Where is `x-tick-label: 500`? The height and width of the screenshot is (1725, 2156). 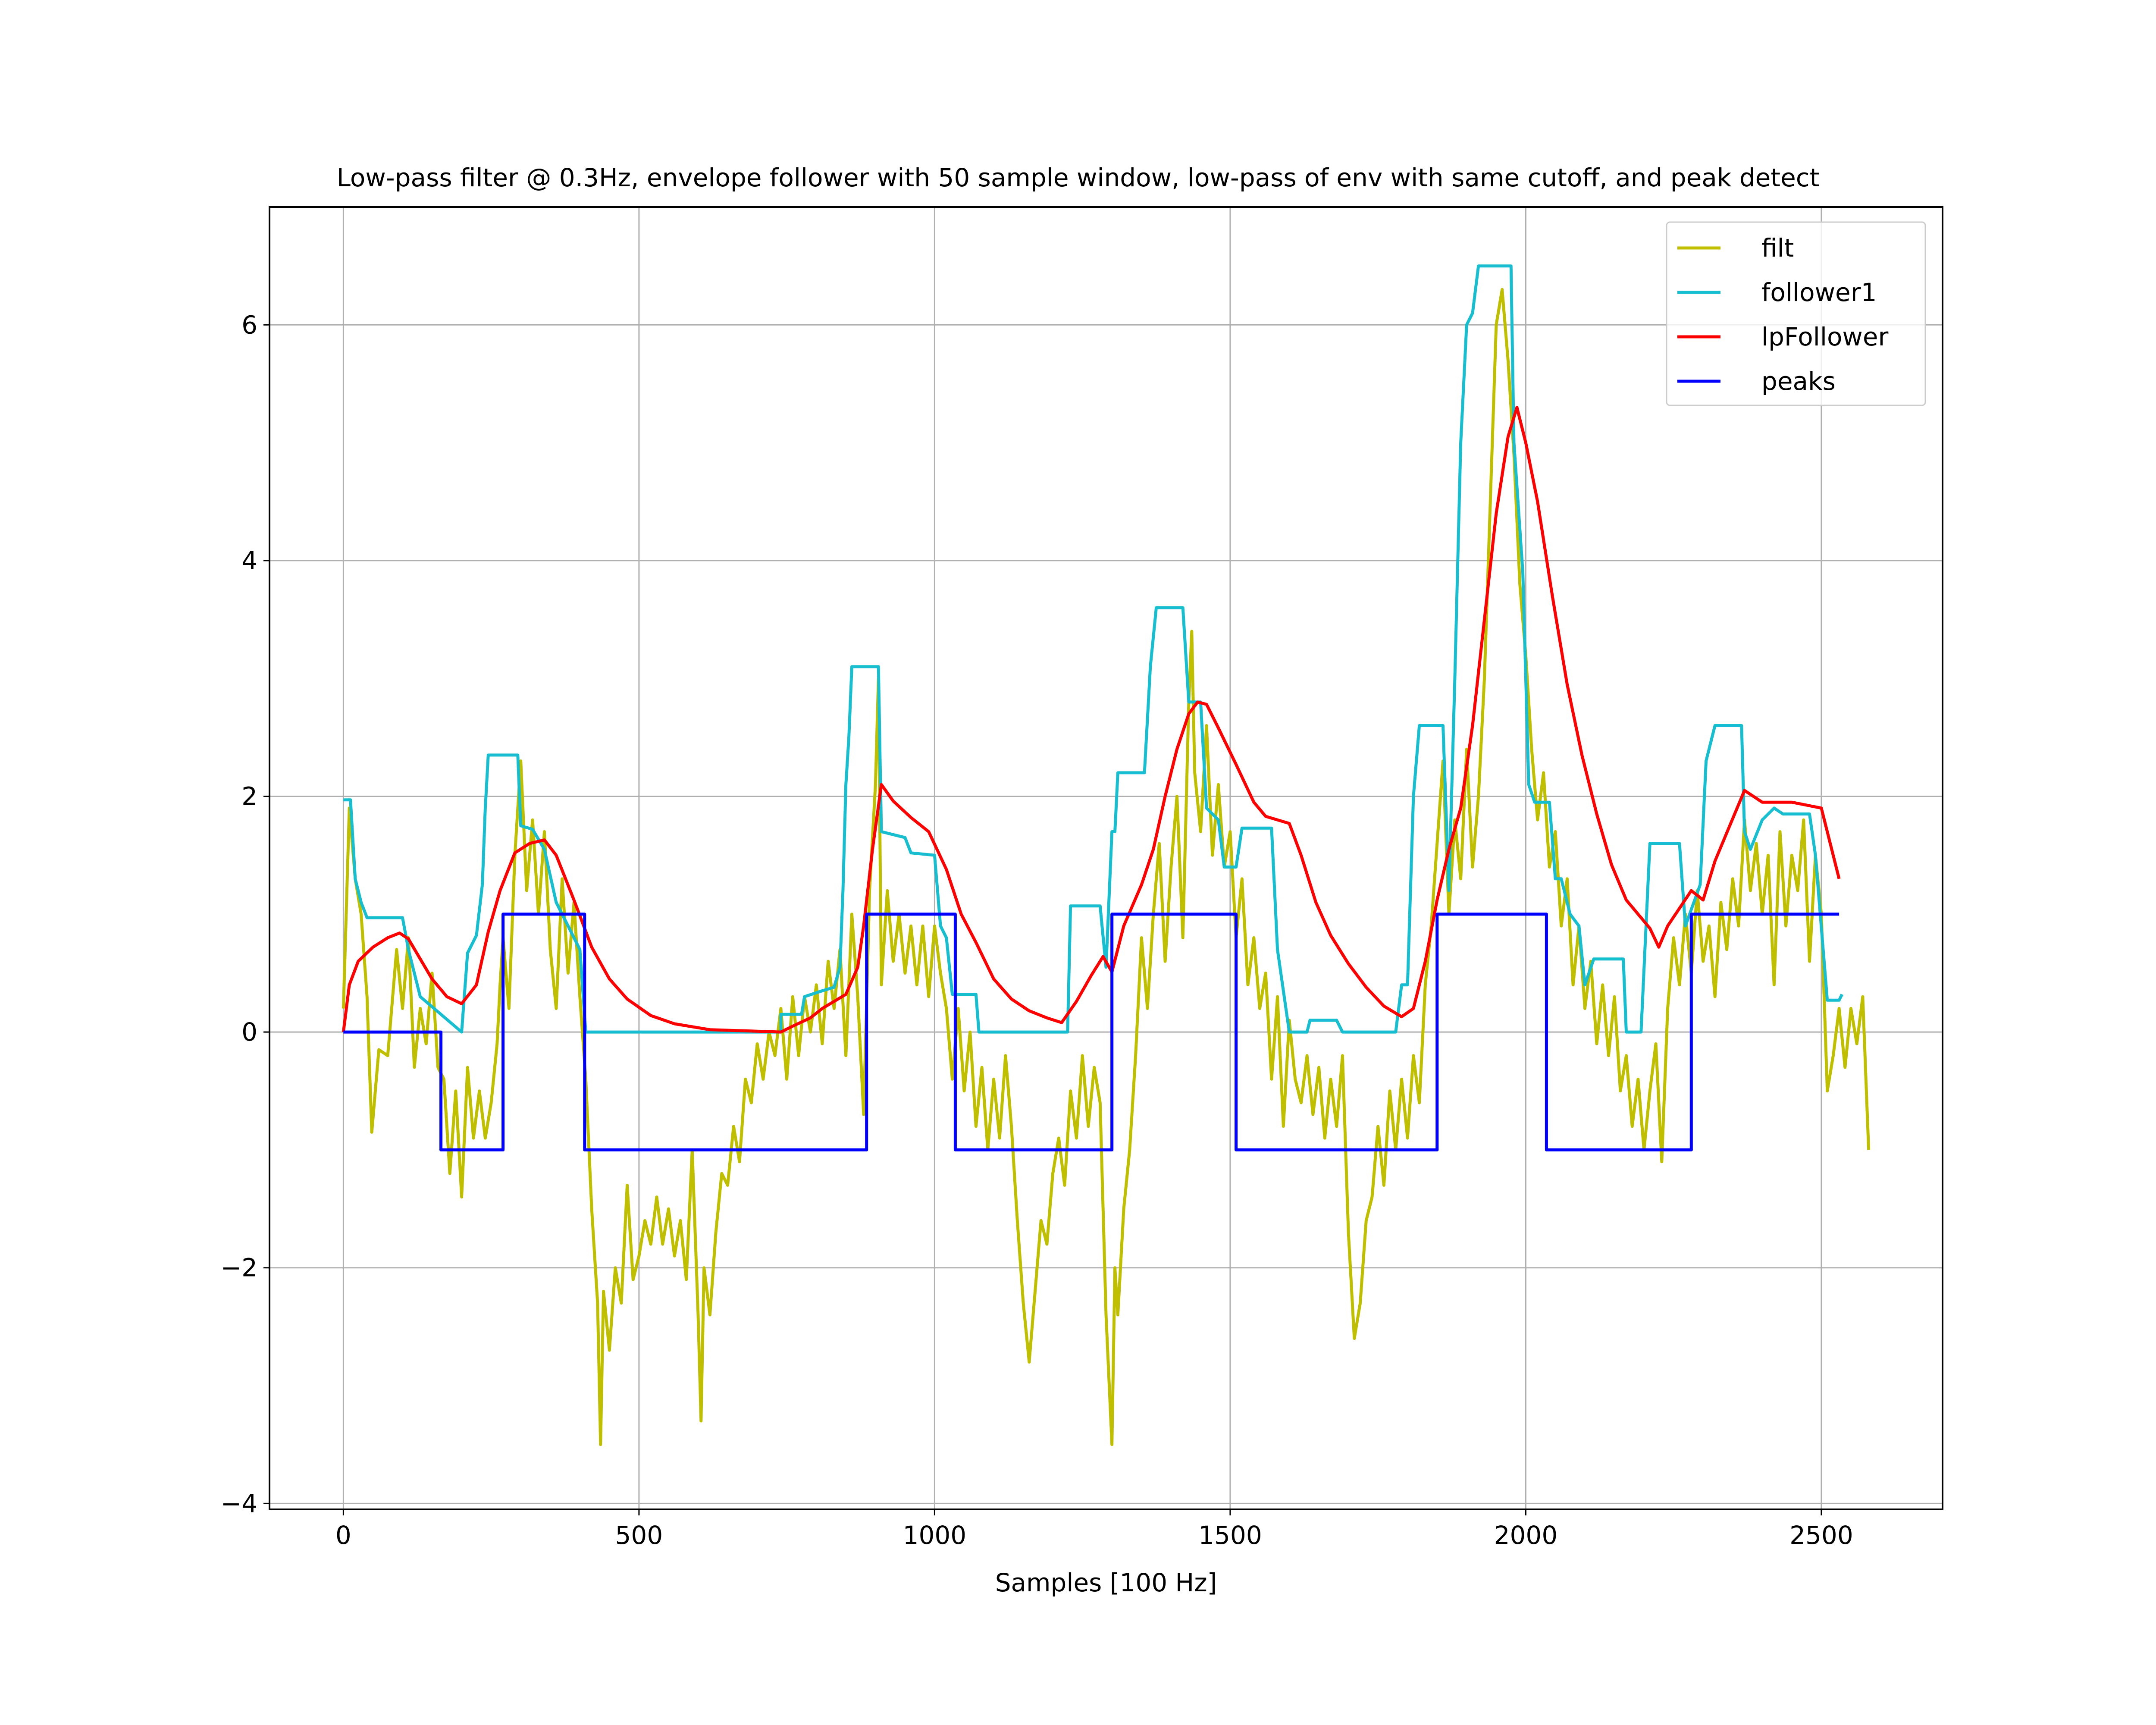 x-tick-label: 500 is located at coordinates (639, 1535).